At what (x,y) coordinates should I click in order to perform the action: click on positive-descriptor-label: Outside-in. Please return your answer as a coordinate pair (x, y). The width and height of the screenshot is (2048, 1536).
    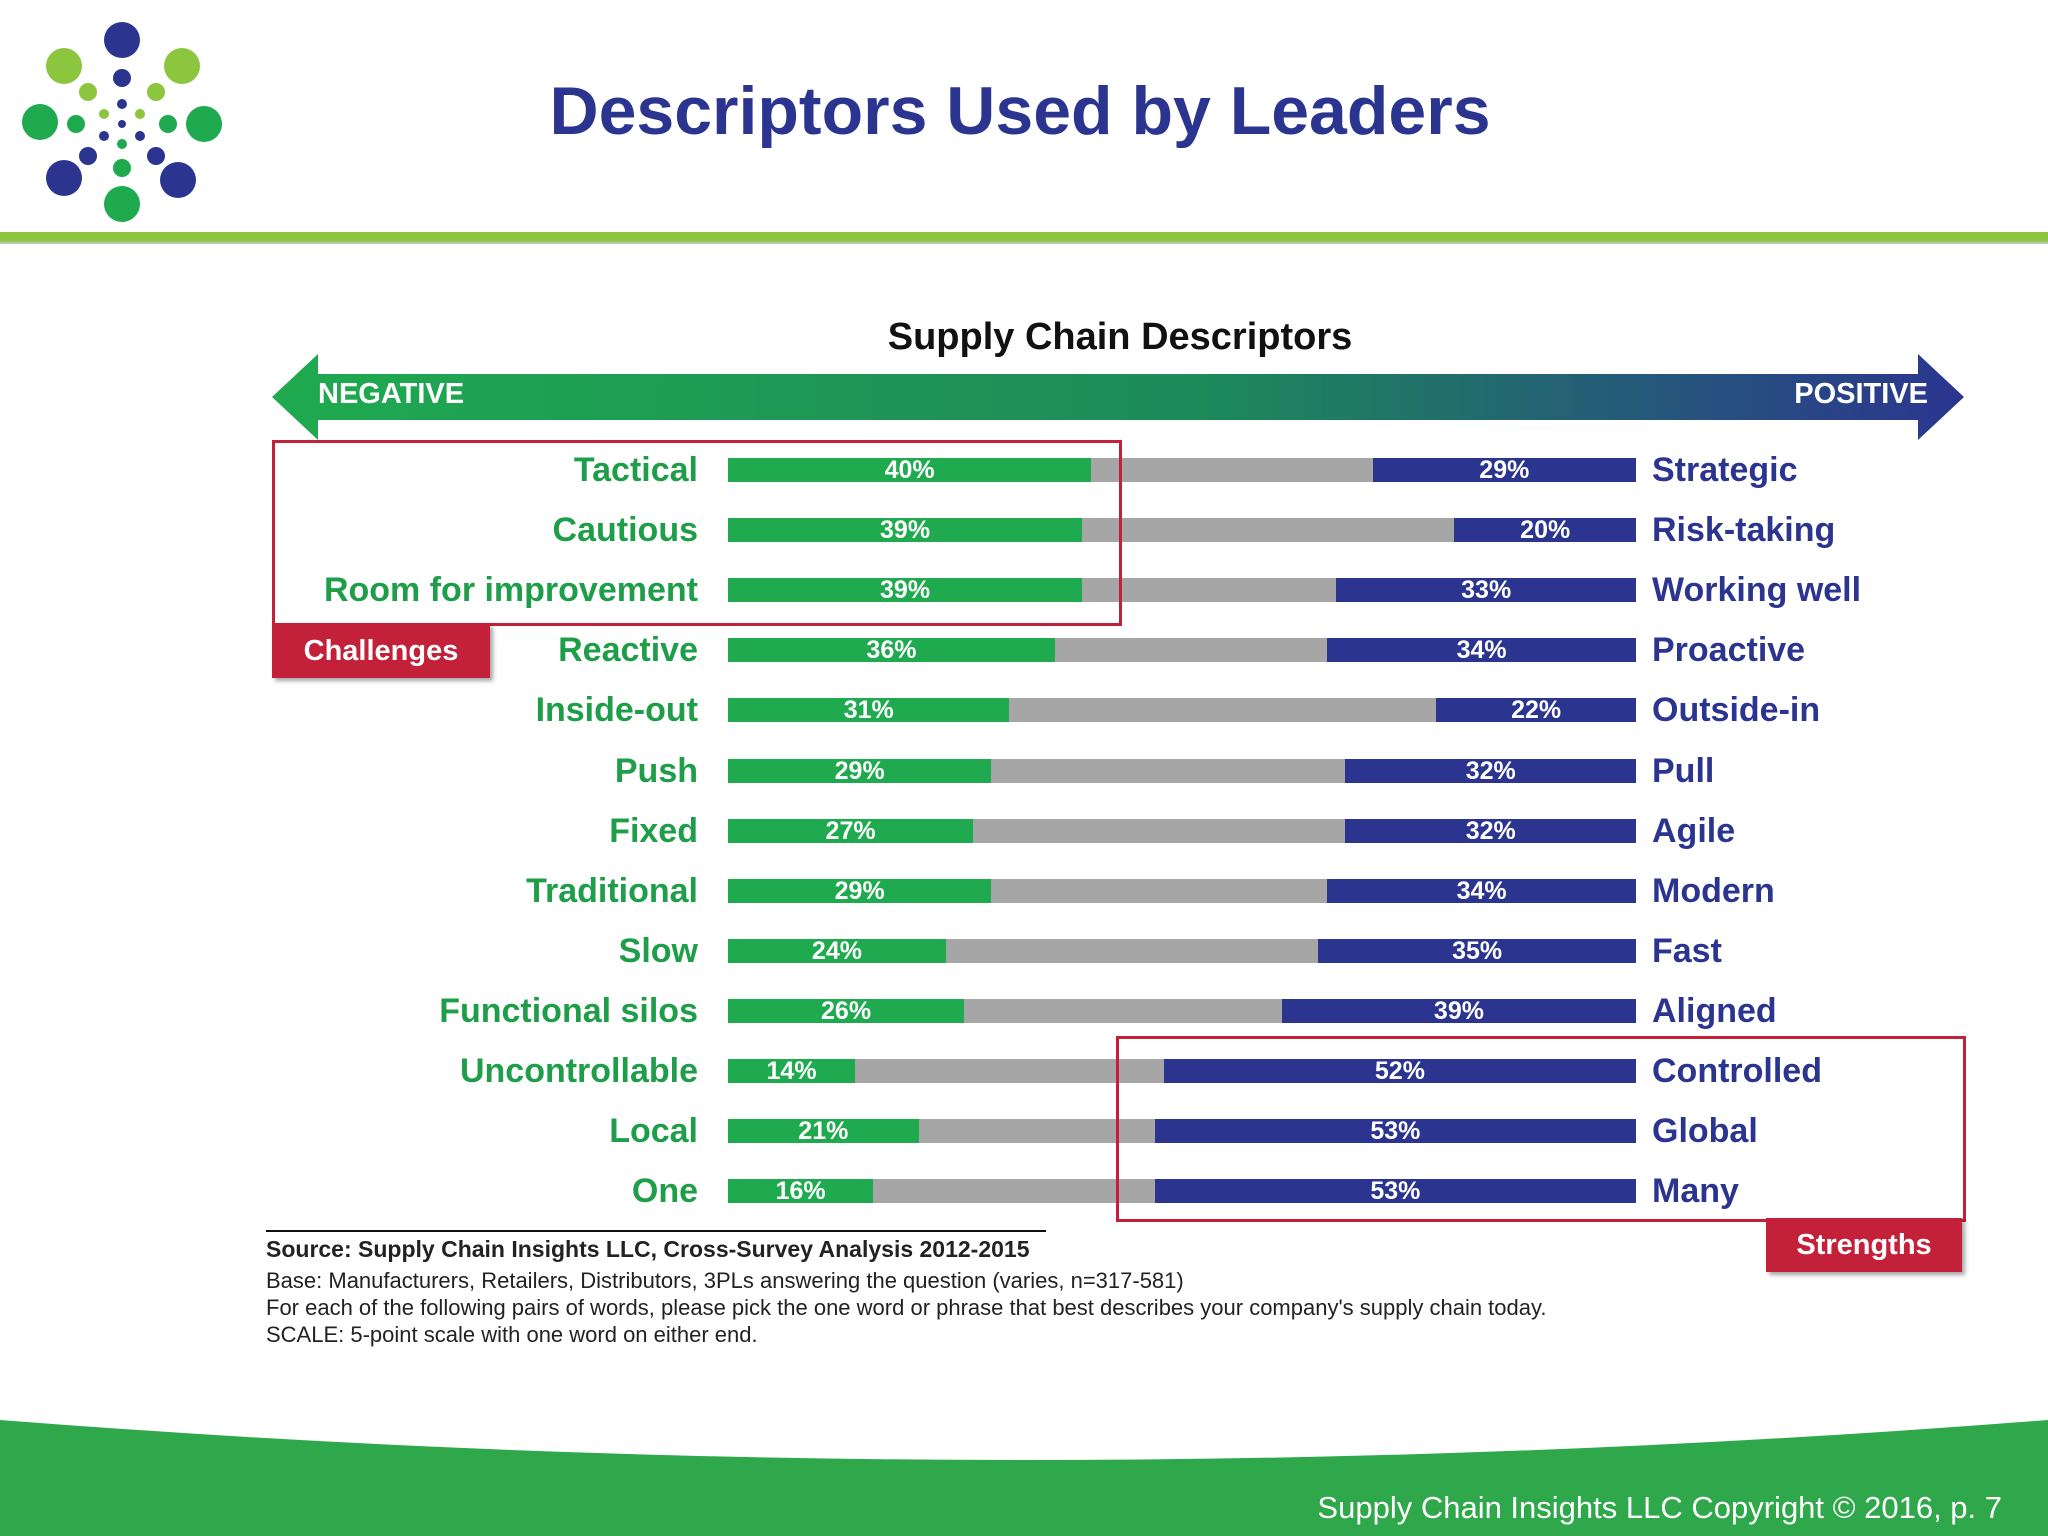
    Looking at the image, I should click on (1736, 710).